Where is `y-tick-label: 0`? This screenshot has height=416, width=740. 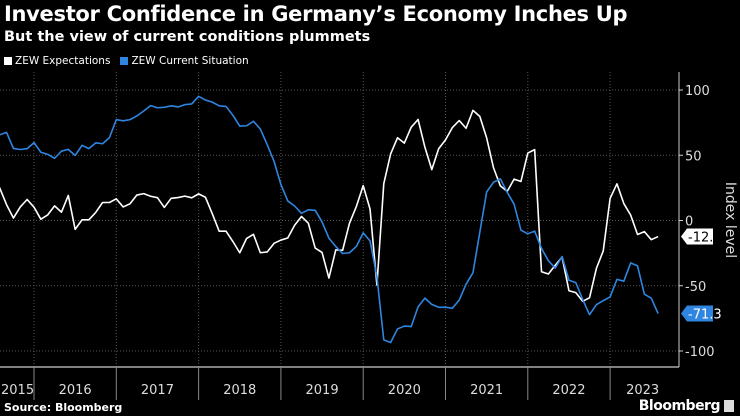
y-tick-label: 0 is located at coordinates (689, 222).